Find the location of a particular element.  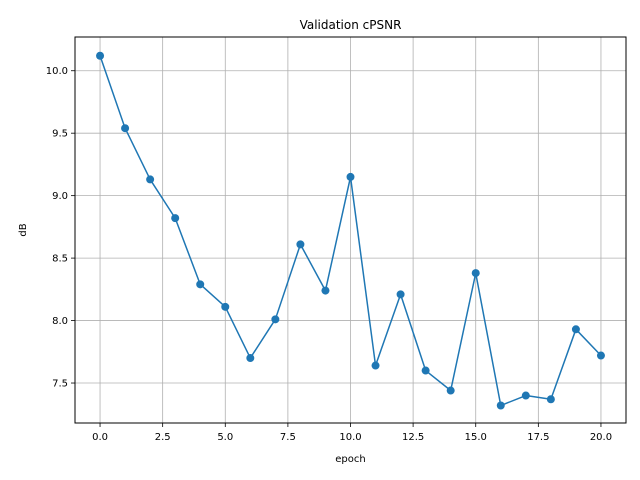

chart-title: Validation cPSNR is located at coordinates (351, 25).